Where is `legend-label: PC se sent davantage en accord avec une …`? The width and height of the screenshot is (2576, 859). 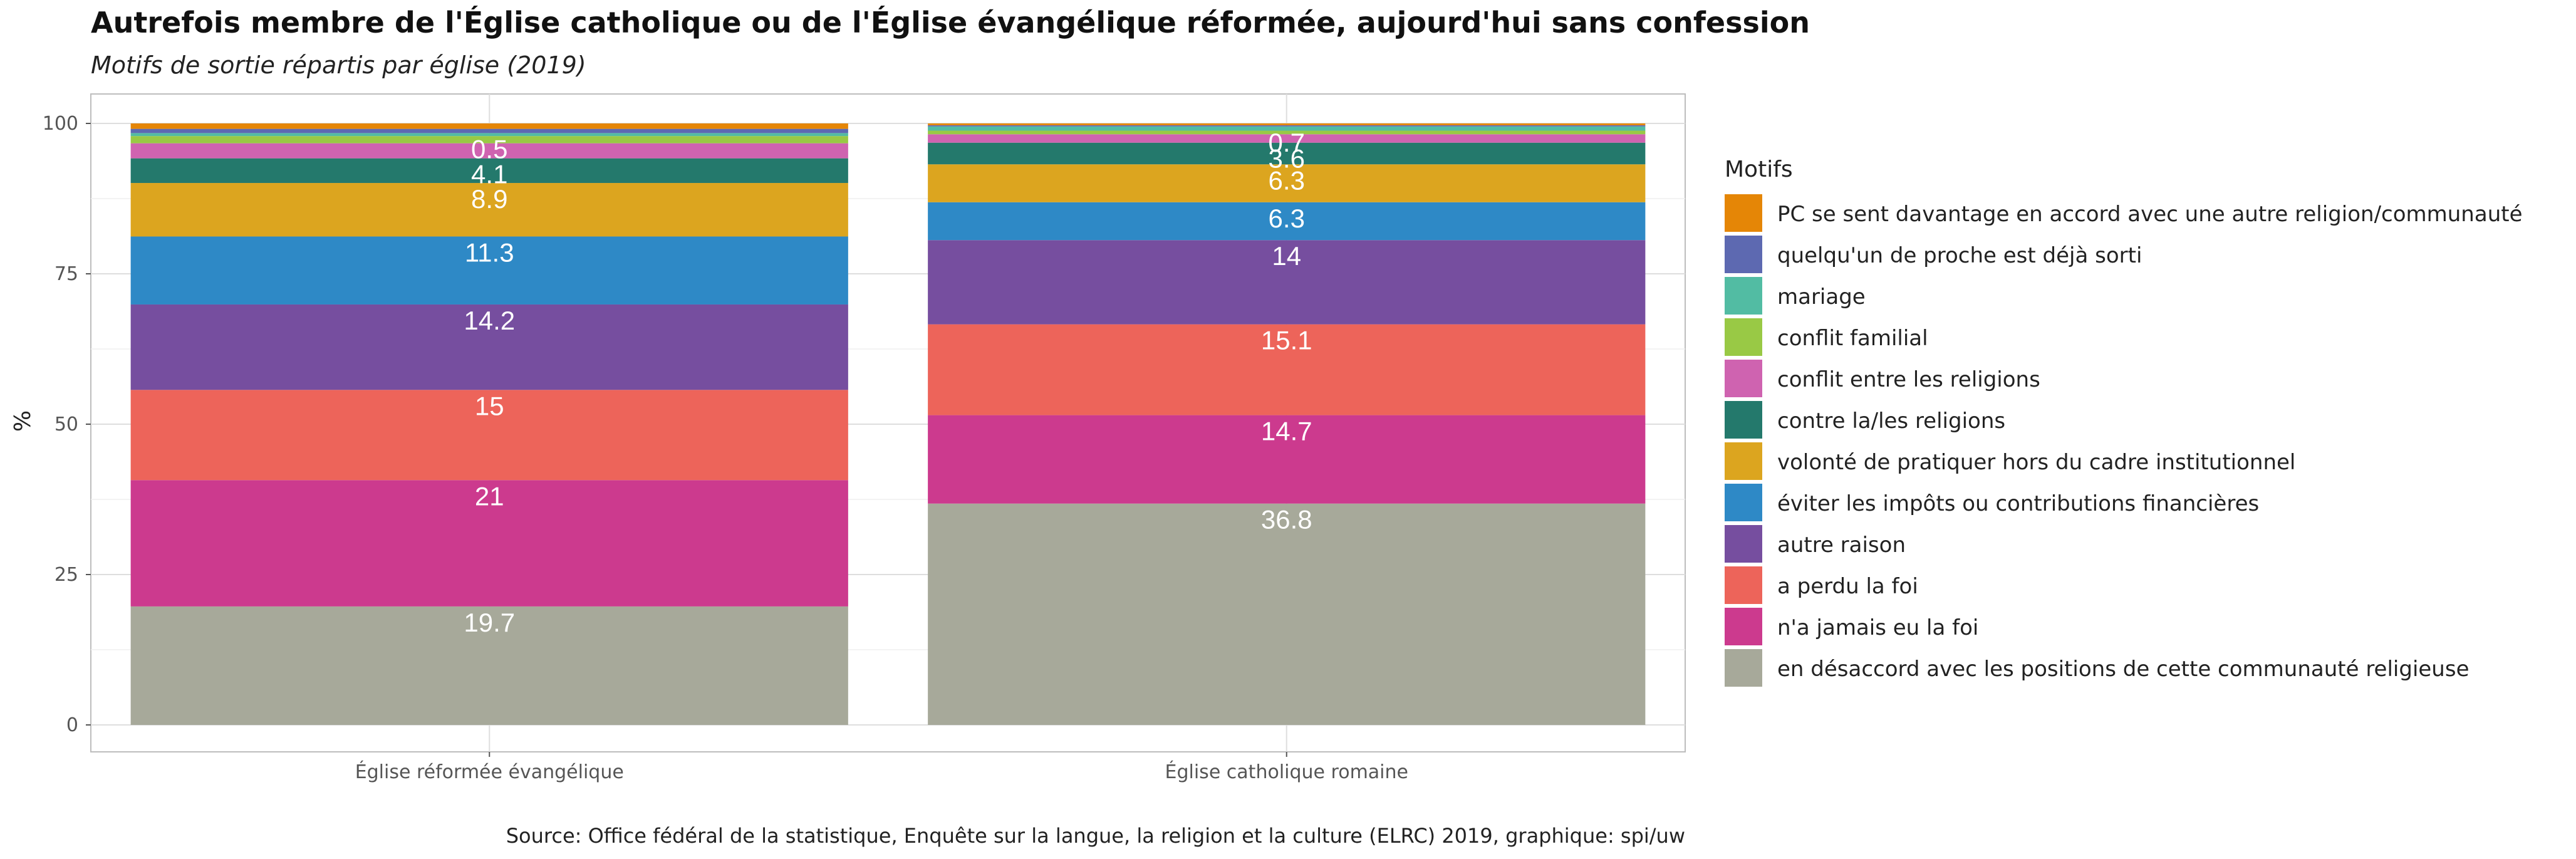
legend-label: PC se sent davantage en accord avec une … is located at coordinates (2150, 214).